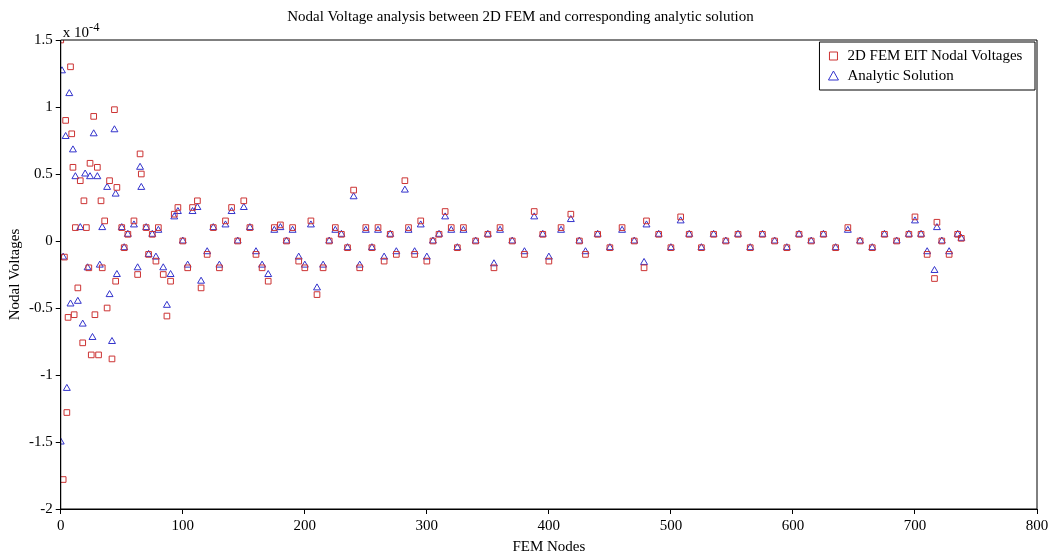  I want to click on x-tick-label: 100, so click(183, 524).